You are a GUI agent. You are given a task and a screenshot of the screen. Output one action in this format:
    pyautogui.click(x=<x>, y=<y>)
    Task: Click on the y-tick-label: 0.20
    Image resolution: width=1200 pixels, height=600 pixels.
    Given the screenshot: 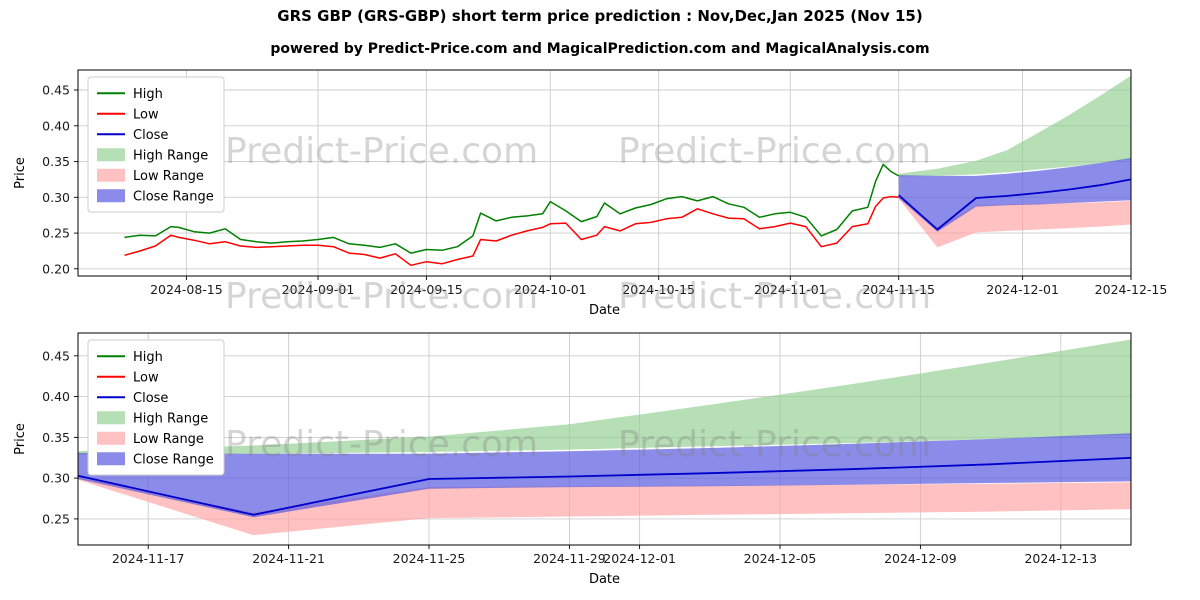 What is the action you would take?
    pyautogui.click(x=56, y=268)
    